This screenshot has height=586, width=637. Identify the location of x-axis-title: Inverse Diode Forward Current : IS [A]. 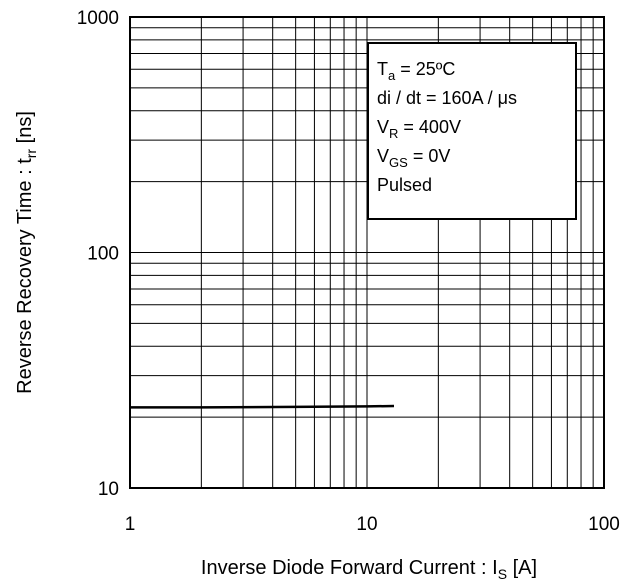
(369, 569).